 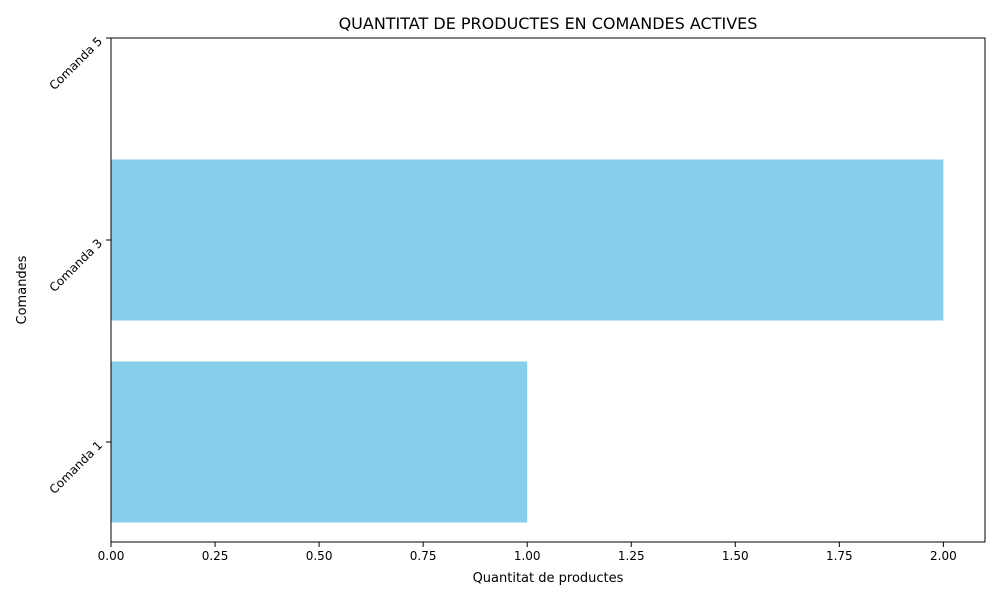 What do you see at coordinates (631, 556) in the screenshot?
I see `x-tick-label: 1.25` at bounding box center [631, 556].